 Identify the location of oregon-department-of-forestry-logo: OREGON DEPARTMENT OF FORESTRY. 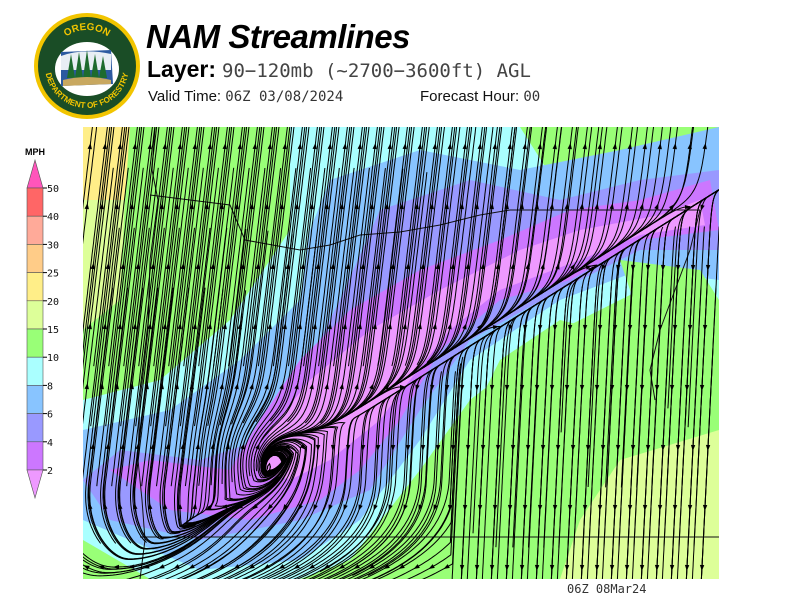
(87, 66).